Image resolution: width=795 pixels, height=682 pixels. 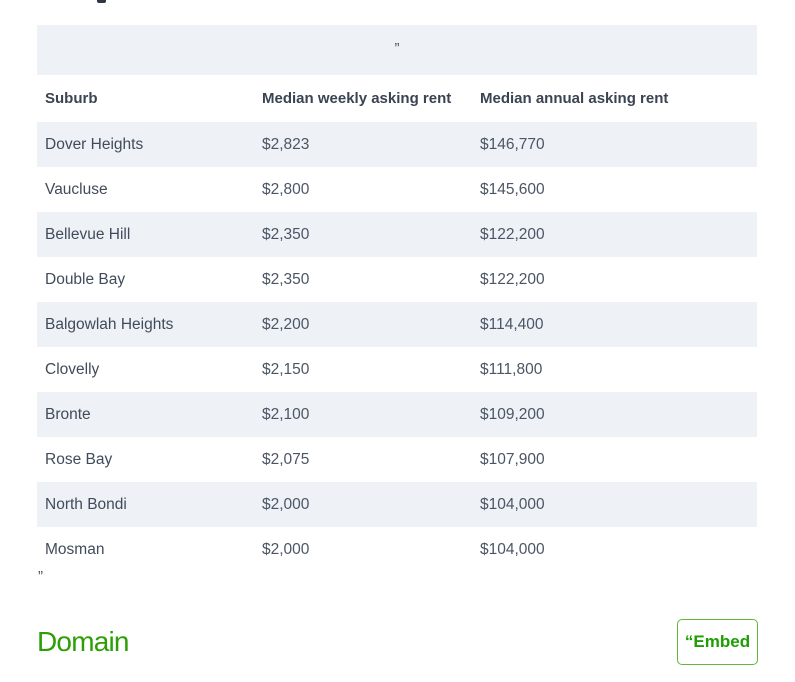 What do you see at coordinates (512, 324) in the screenshot?
I see `annual-rent-cell: $114,400` at bounding box center [512, 324].